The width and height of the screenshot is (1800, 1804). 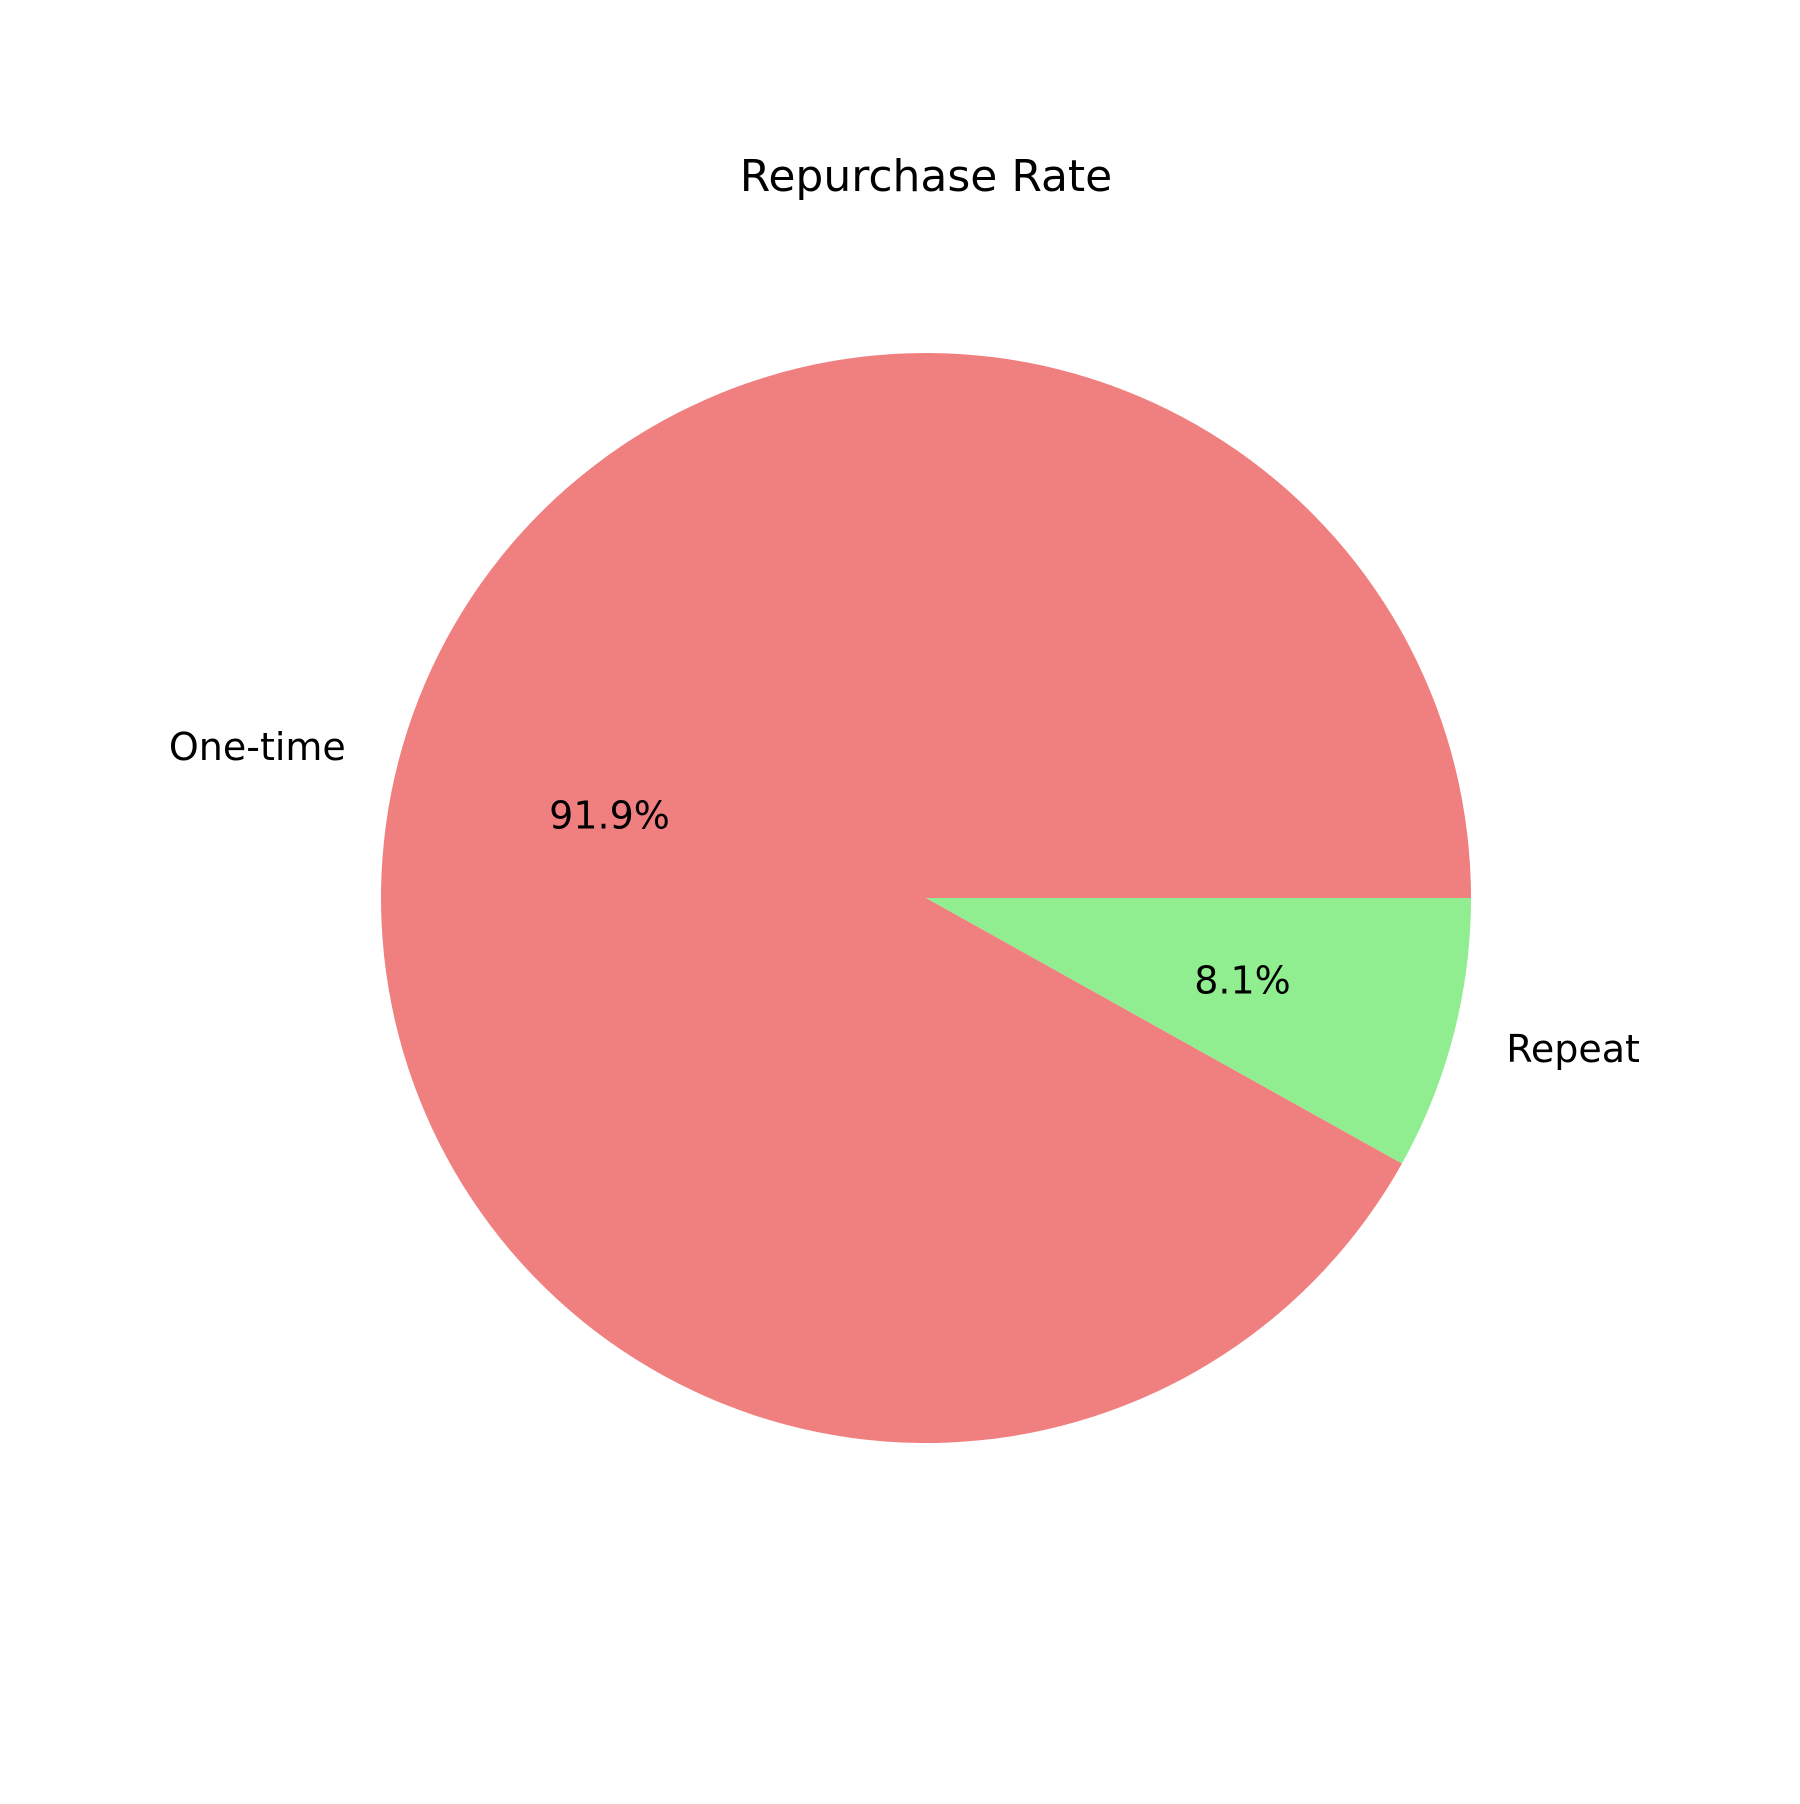 What do you see at coordinates (609, 816) in the screenshot?
I see `pct-label-one-time: 91.9%` at bounding box center [609, 816].